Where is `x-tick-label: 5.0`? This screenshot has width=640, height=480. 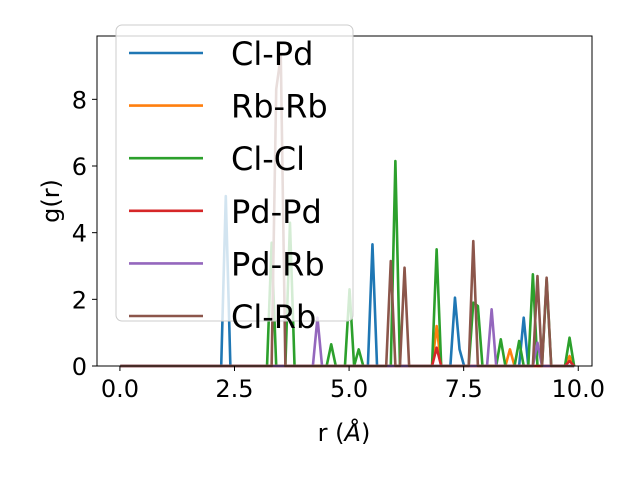 x-tick-label: 5.0 is located at coordinates (349, 389).